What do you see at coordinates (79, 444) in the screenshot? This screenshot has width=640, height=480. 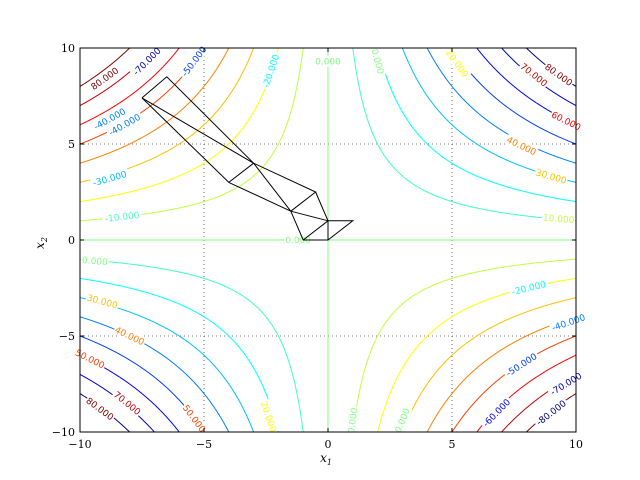 I see `x-tick-label: −10` at bounding box center [79, 444].